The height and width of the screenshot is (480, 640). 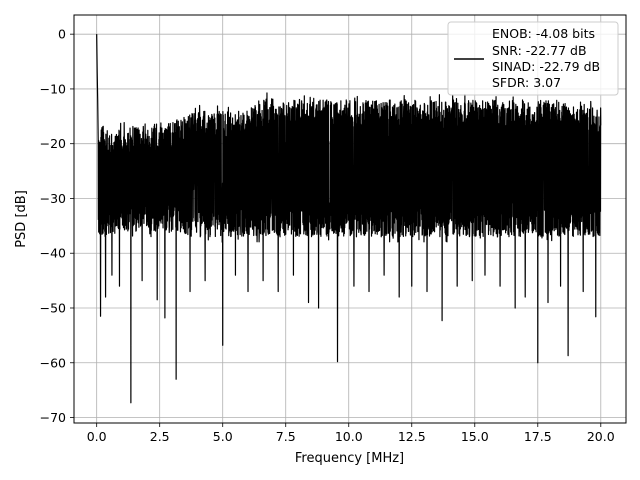 What do you see at coordinates (539, 50) in the screenshot?
I see `legend-snr-text: SNR: -22.77 dB` at bounding box center [539, 50].